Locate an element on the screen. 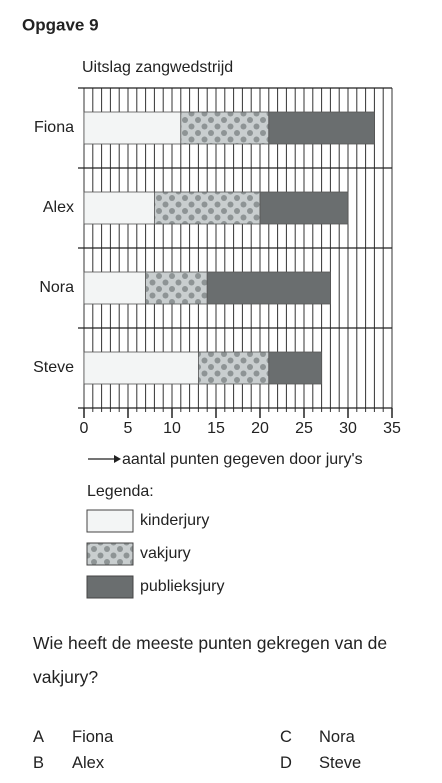 Image resolution: width=442 pixels, height=783 pixels. options: A Fiona B Alex C Nora D Steve is located at coordinates (228, 750).